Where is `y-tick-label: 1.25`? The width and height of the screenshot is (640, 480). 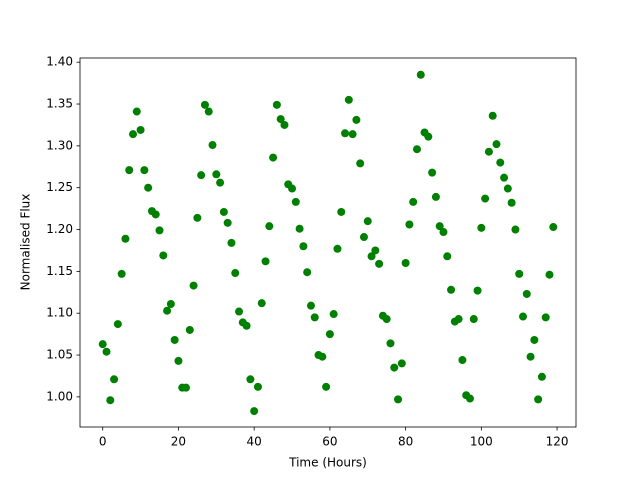
y-tick-label: 1.25 is located at coordinates (59, 187).